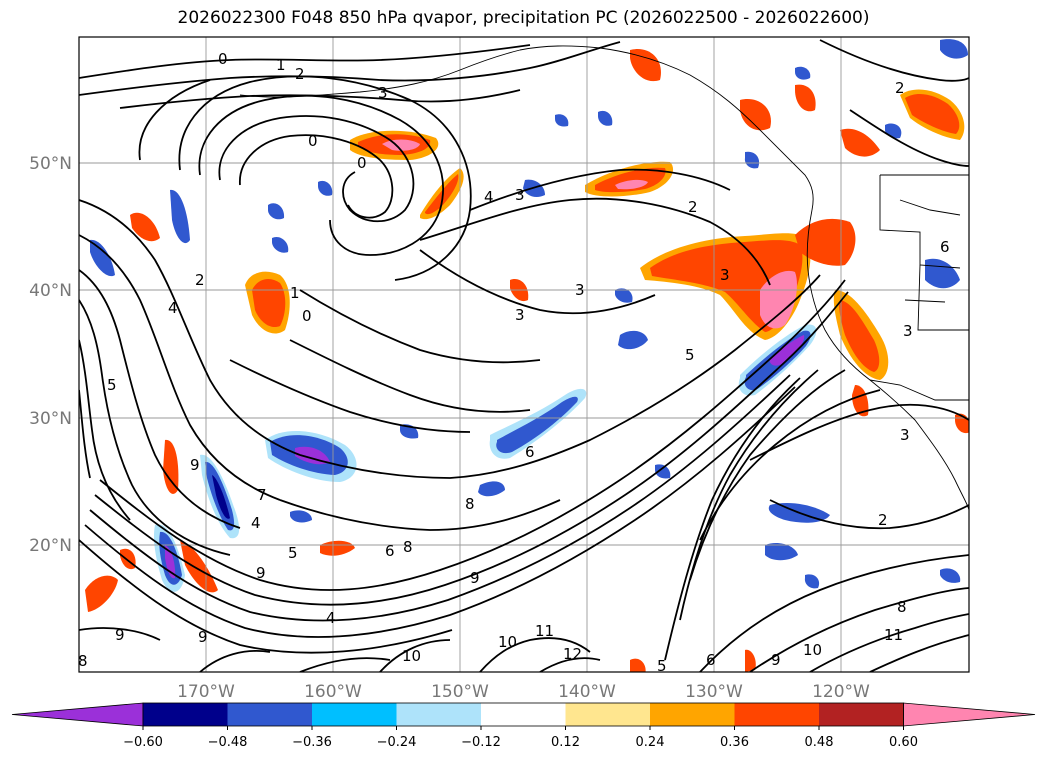 Image resolution: width=1047 pixels, height=765 pixels. Describe the element at coordinates (819, 742) in the screenshot. I see `colorbar-tick-label: 0.48` at that location.